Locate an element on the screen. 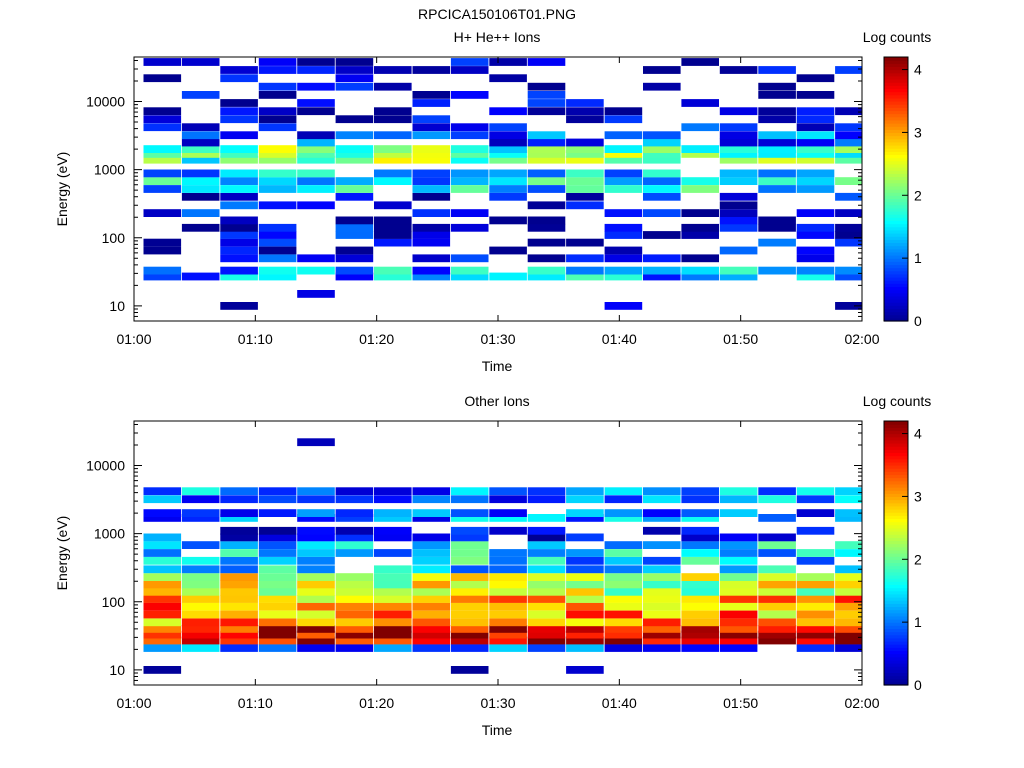 Image resolution: width=1024 pixels, height=768 pixels. y-tick-label: 10 is located at coordinates (117, 670).